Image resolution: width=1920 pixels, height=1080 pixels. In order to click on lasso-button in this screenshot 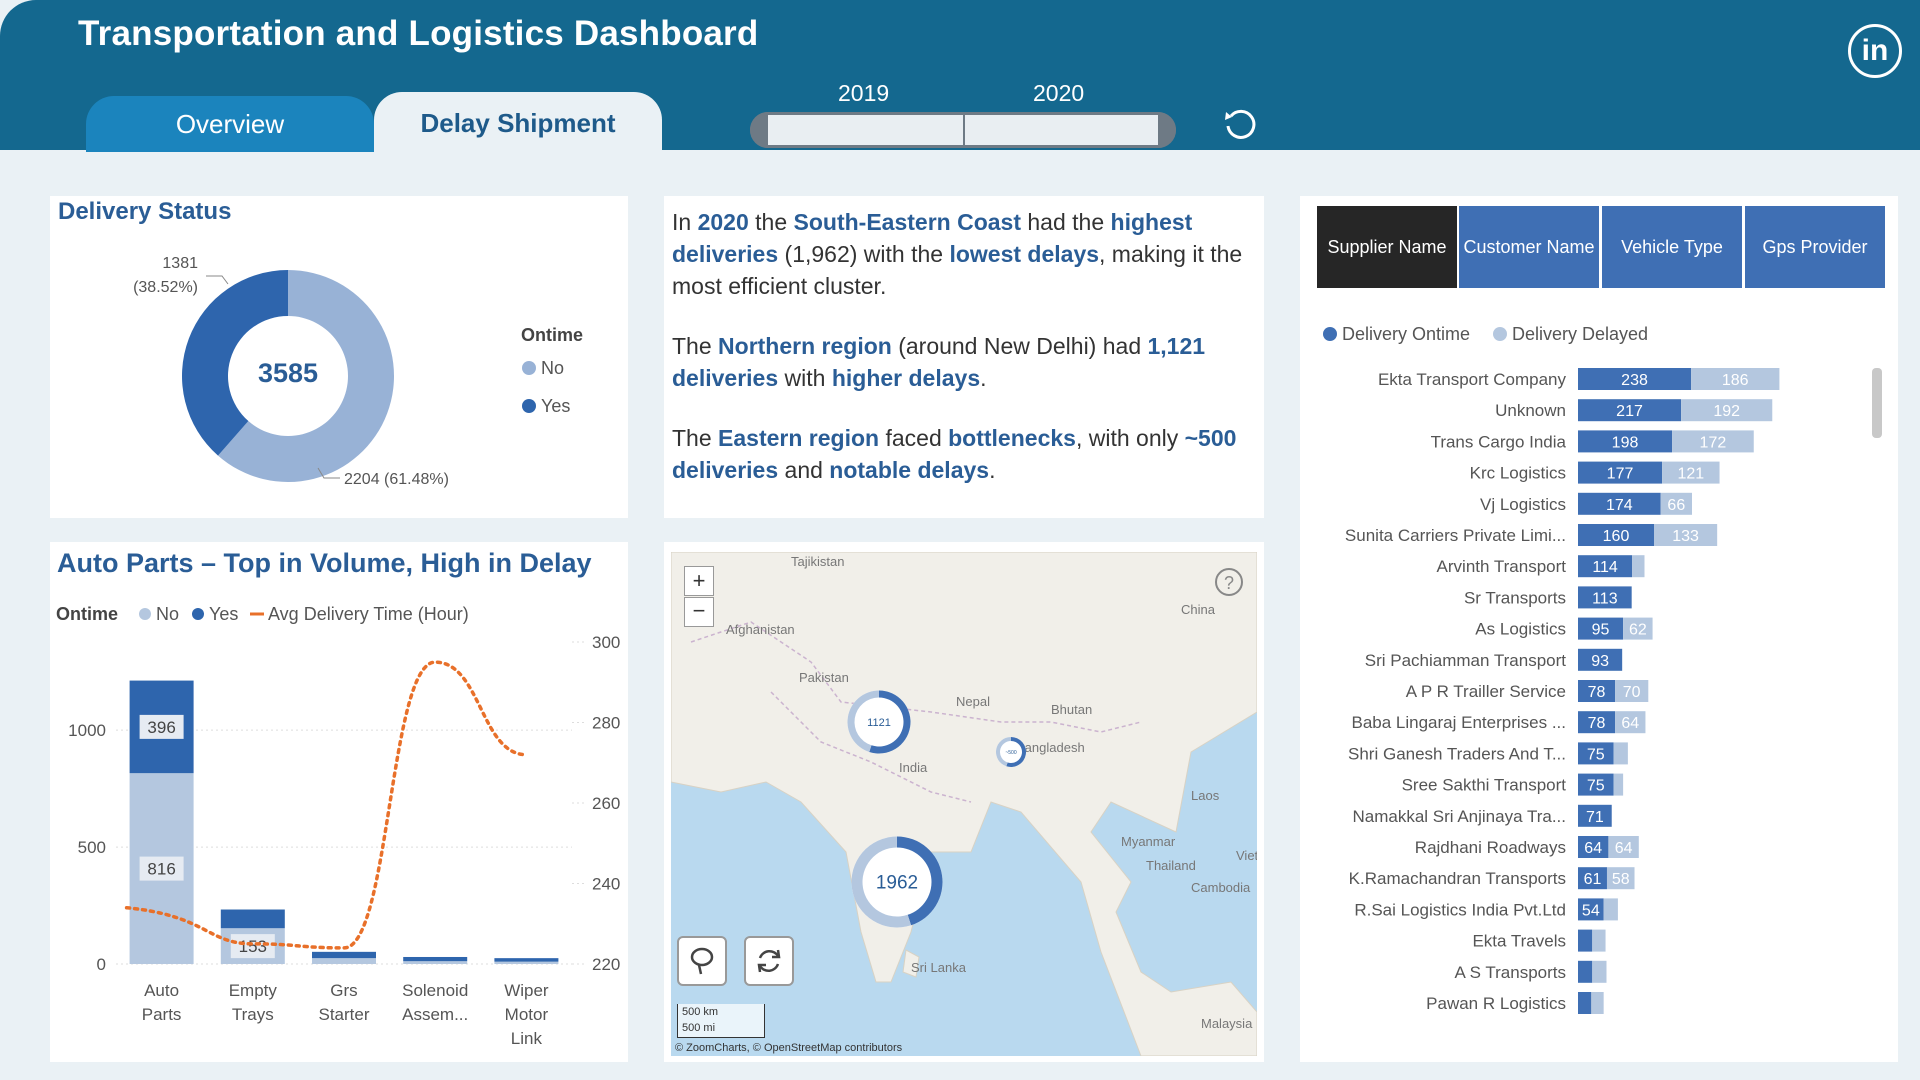, I will do `click(702, 961)`.